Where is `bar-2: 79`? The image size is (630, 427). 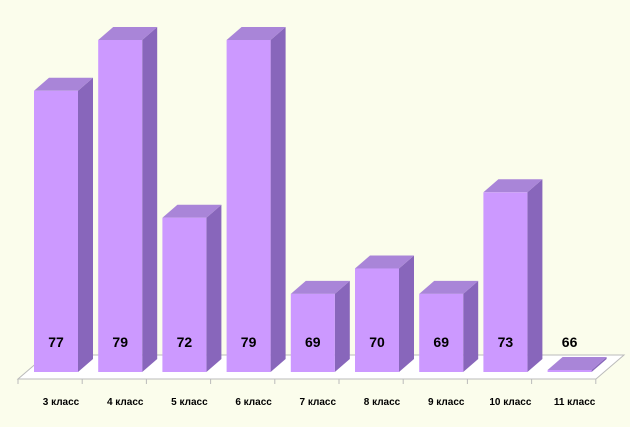 bar-2: 79 is located at coordinates (128, 199).